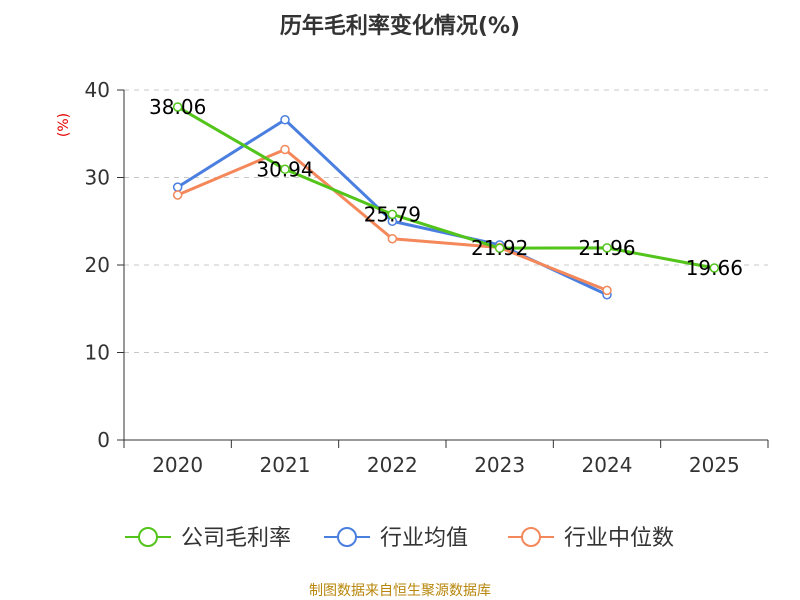 The image size is (800, 600). I want to click on legend-item: 行业均值, so click(396, 538).